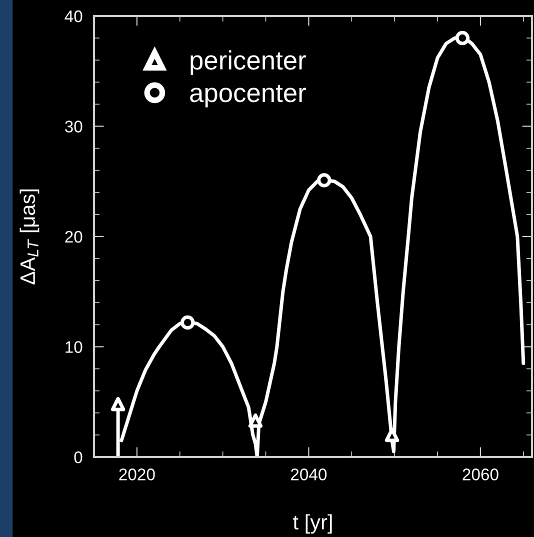  I want to click on y-tick-label: 40, so click(73, 16).